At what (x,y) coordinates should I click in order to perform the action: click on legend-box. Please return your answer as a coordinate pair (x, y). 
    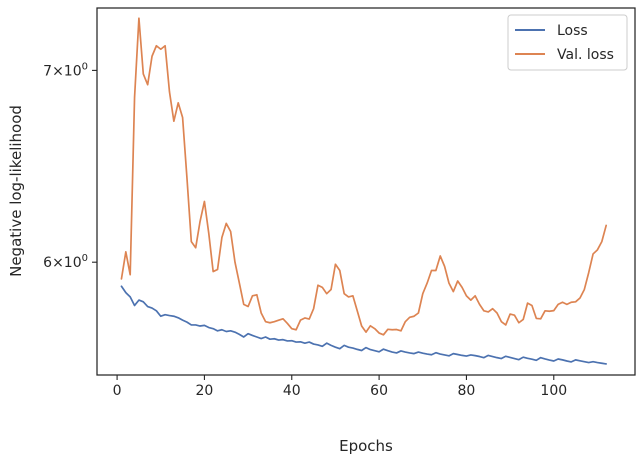
    Looking at the image, I should click on (567, 42).